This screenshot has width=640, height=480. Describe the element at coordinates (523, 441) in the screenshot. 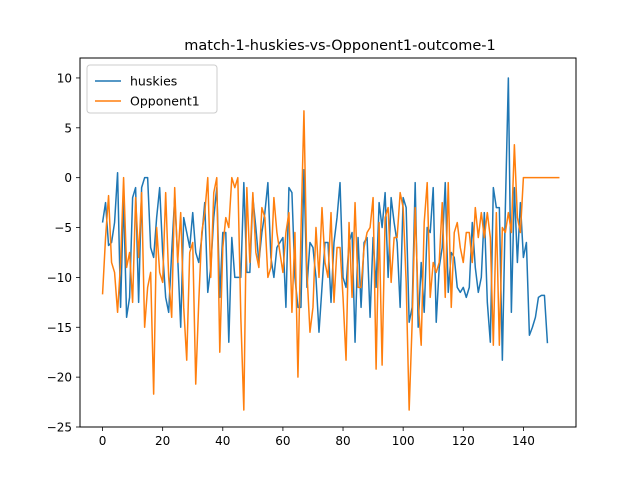

I see `x-tick-label: 140` at that location.